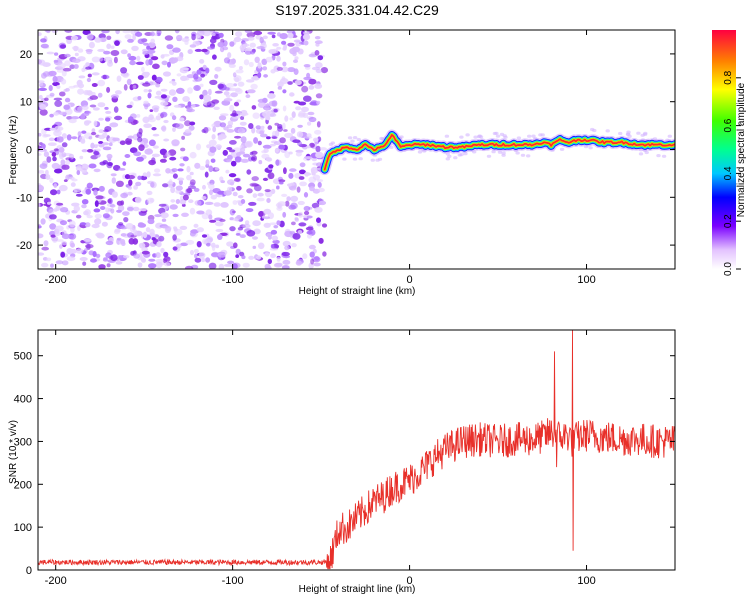  Describe the element at coordinates (23, 528) in the screenshot. I see `snr-y-tick-label: 100` at that location.